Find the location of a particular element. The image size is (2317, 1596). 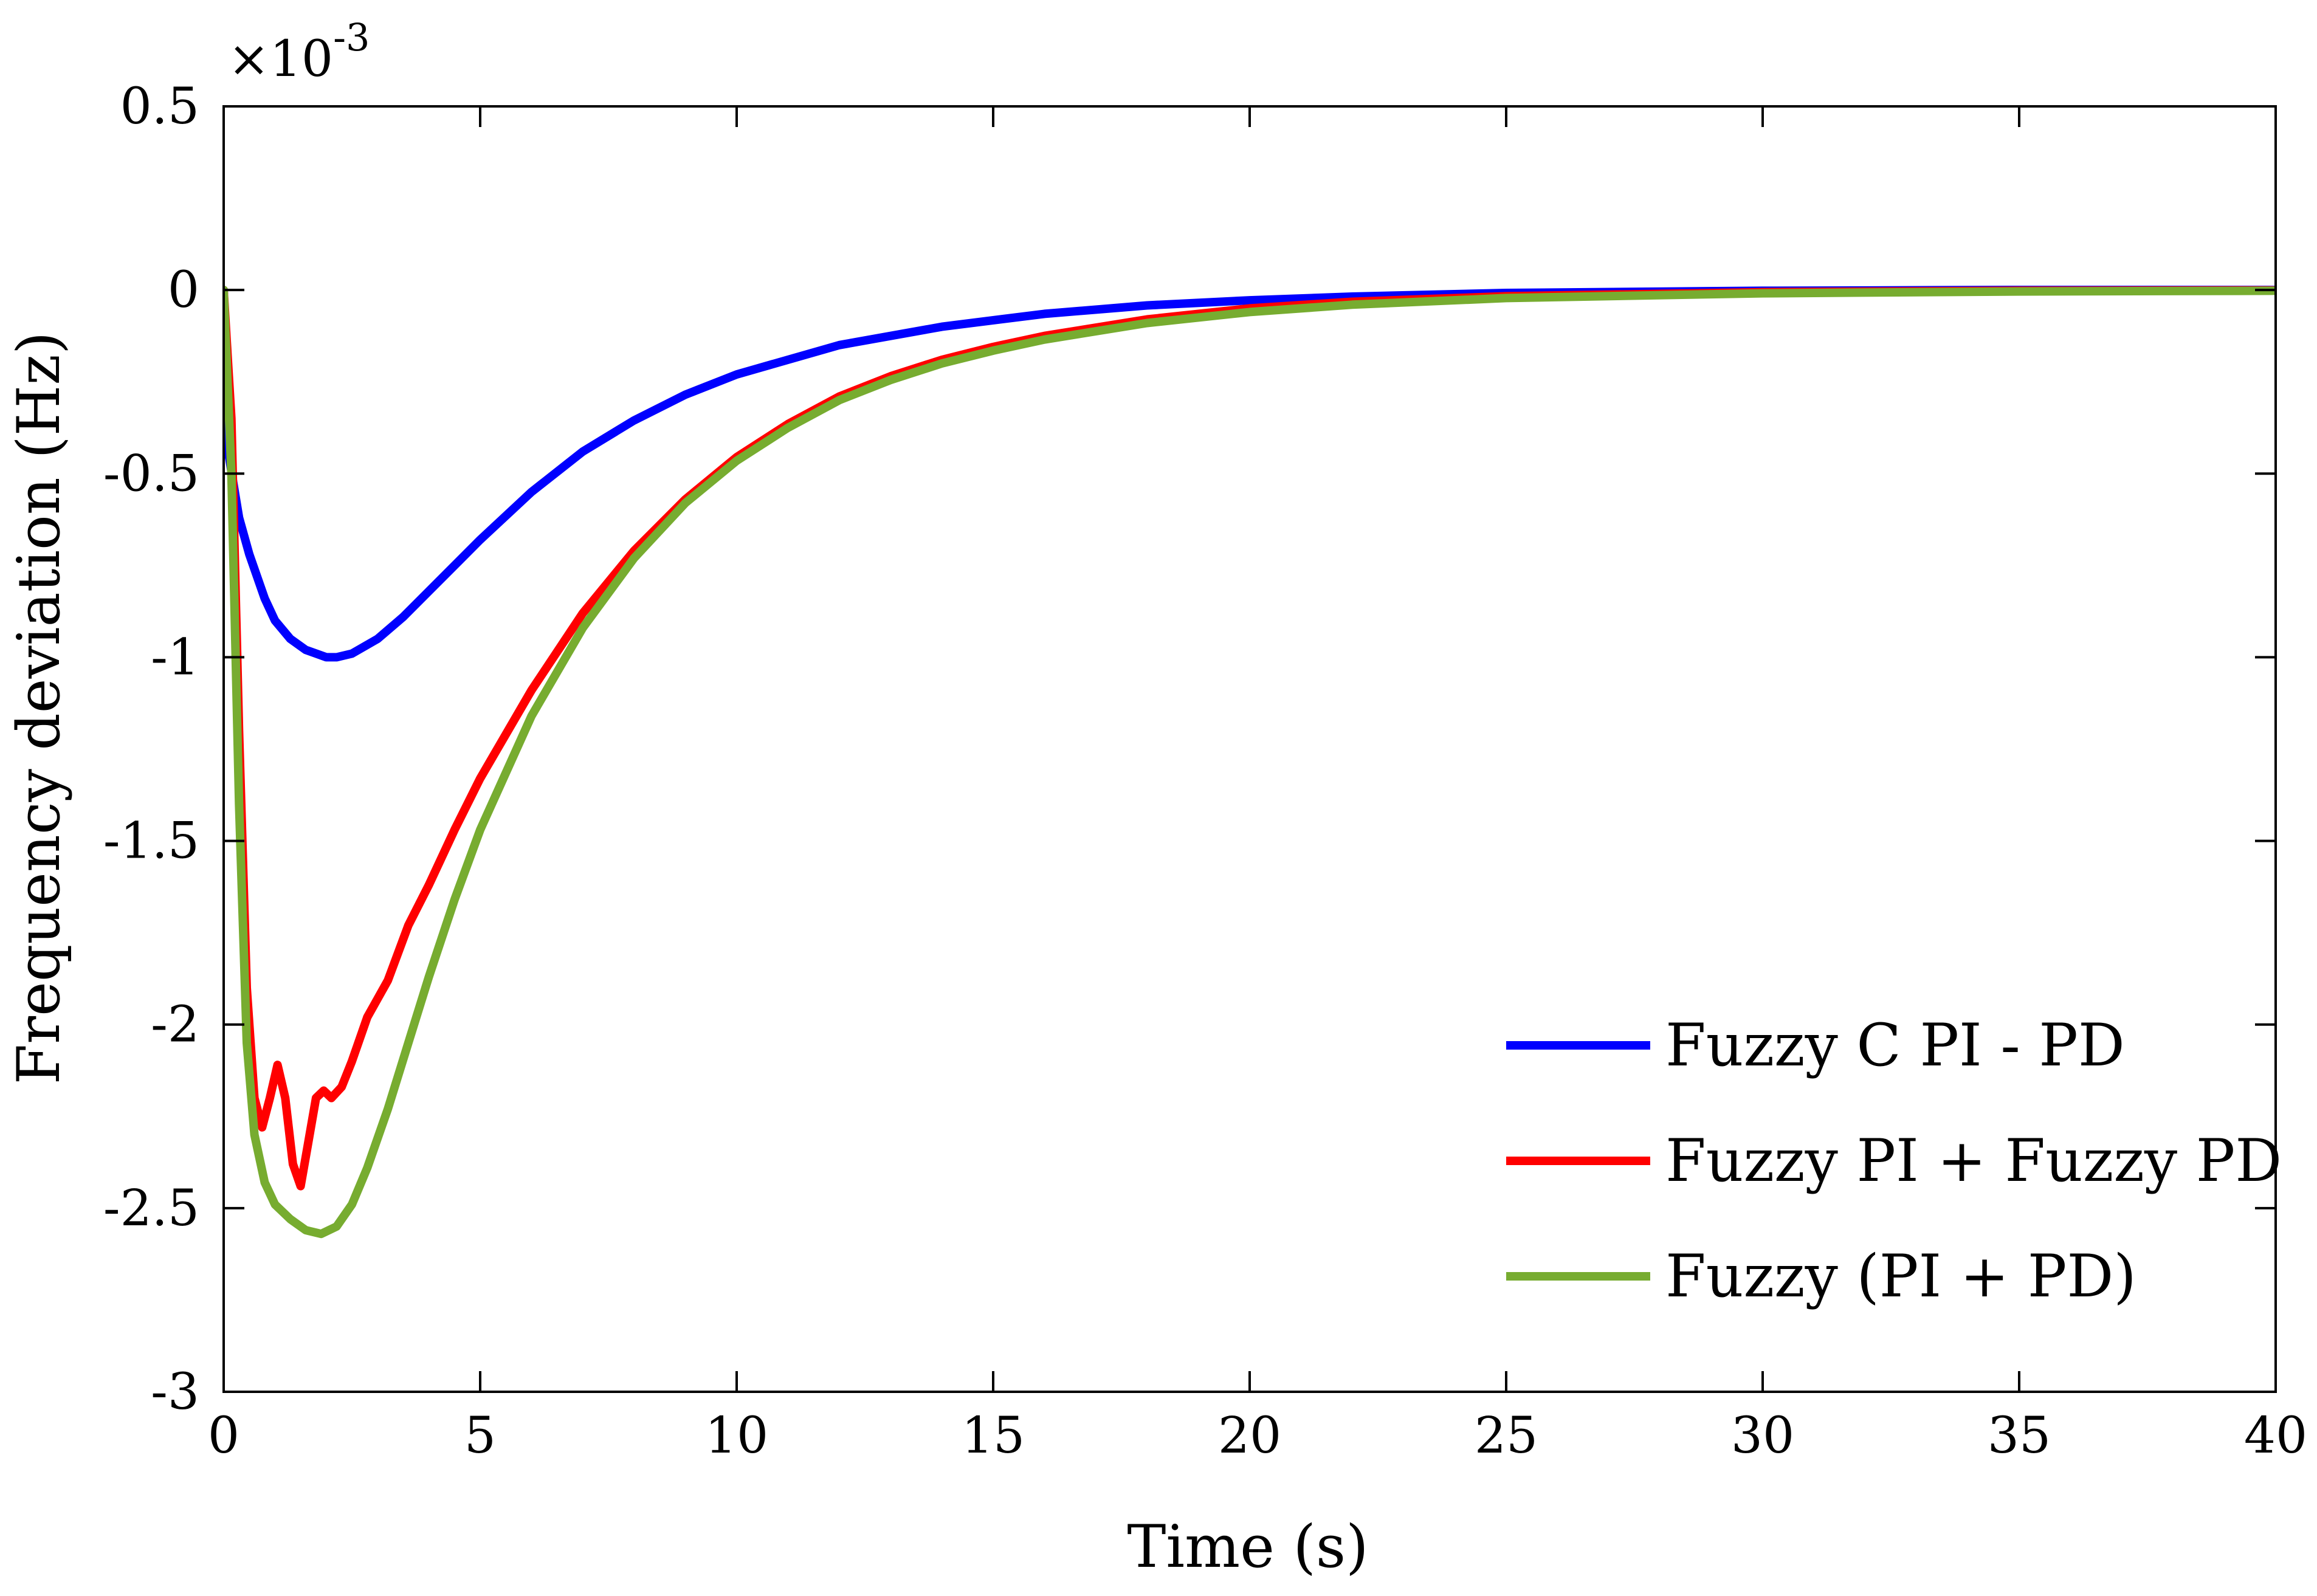

y-axis-title: Frequency deviation (Hz) is located at coordinates (39, 709).